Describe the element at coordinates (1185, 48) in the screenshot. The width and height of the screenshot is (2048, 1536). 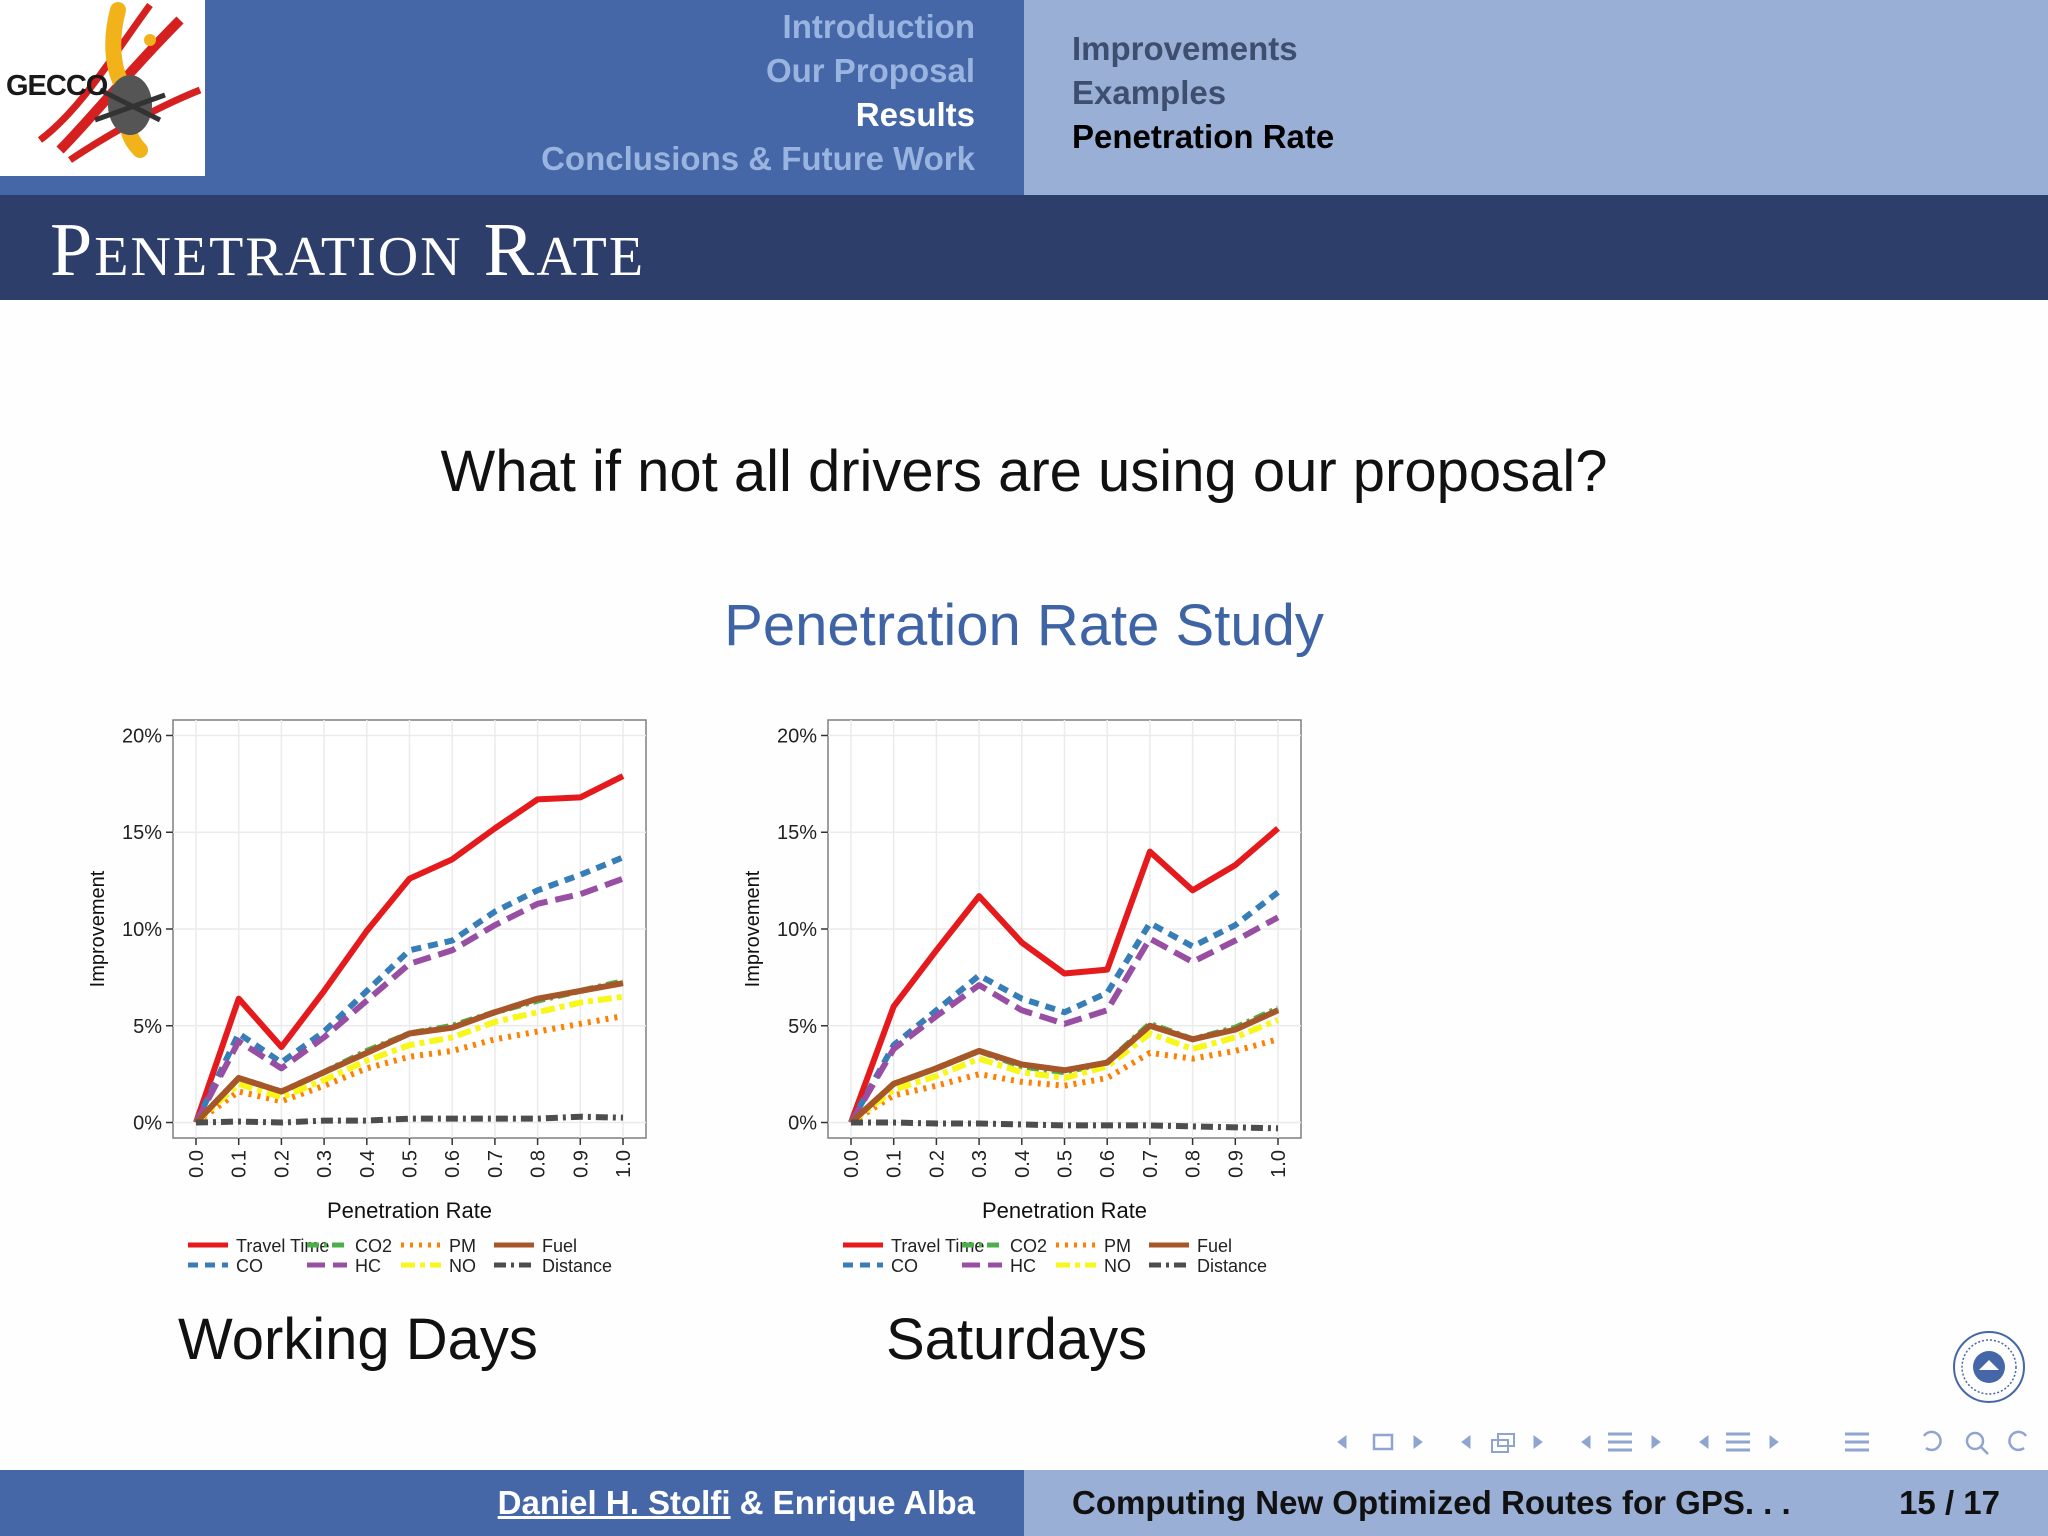
I see `nav-subsection-improvements: Improvements` at that location.